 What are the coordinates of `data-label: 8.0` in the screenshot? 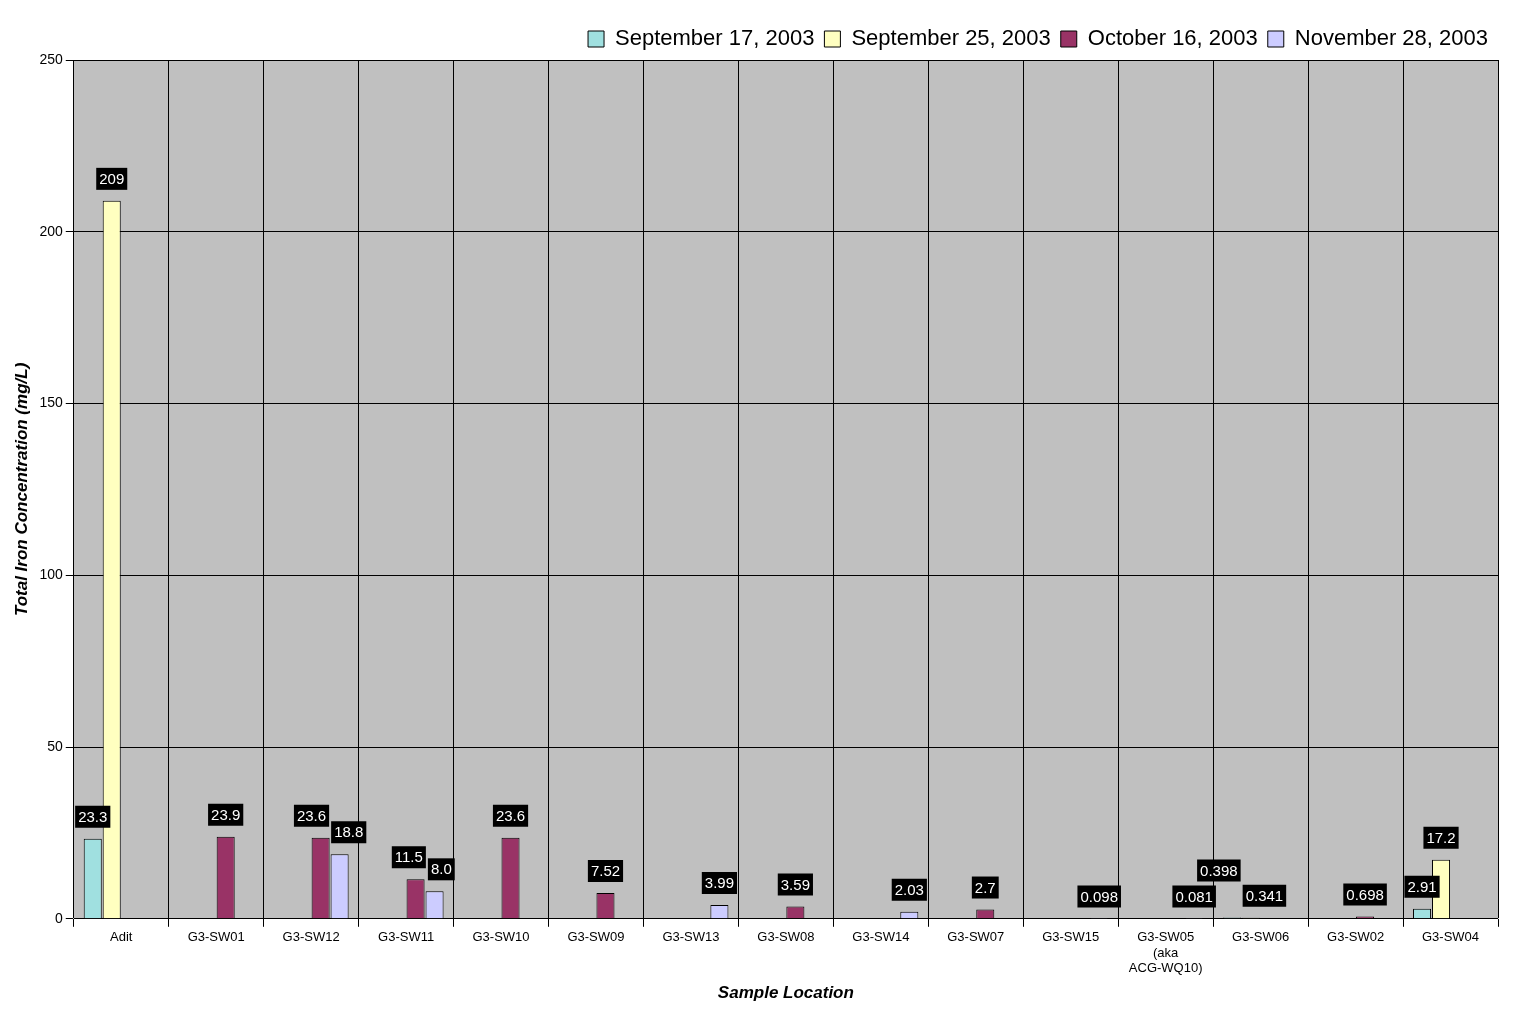 It's located at (441, 869).